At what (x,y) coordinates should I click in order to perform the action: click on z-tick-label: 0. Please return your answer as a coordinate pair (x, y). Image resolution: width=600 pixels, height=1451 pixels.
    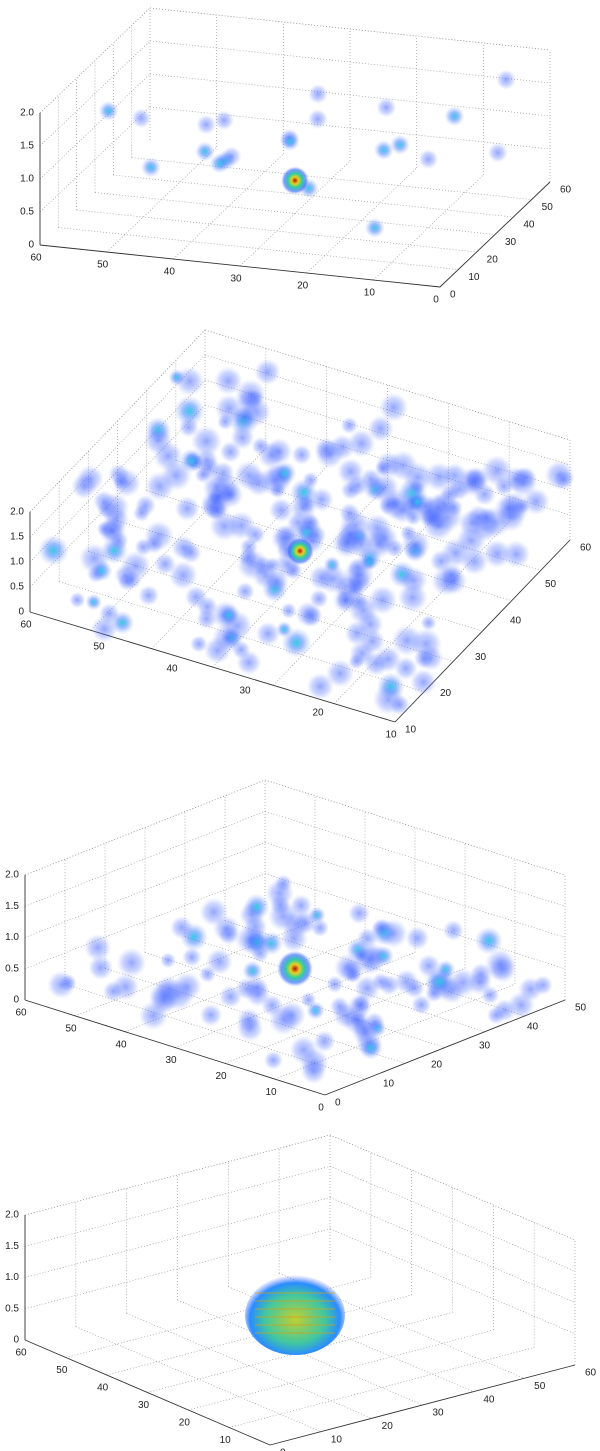
    Looking at the image, I should click on (21, 612).